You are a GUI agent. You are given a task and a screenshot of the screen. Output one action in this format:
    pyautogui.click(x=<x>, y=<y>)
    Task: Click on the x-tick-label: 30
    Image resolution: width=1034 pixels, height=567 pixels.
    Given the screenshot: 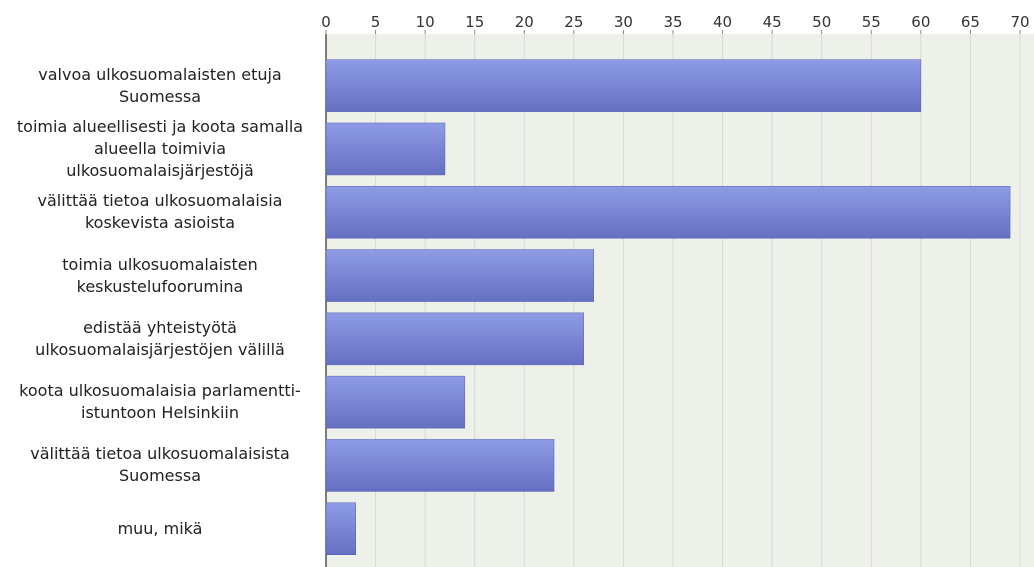 What is the action you would take?
    pyautogui.click(x=623, y=22)
    